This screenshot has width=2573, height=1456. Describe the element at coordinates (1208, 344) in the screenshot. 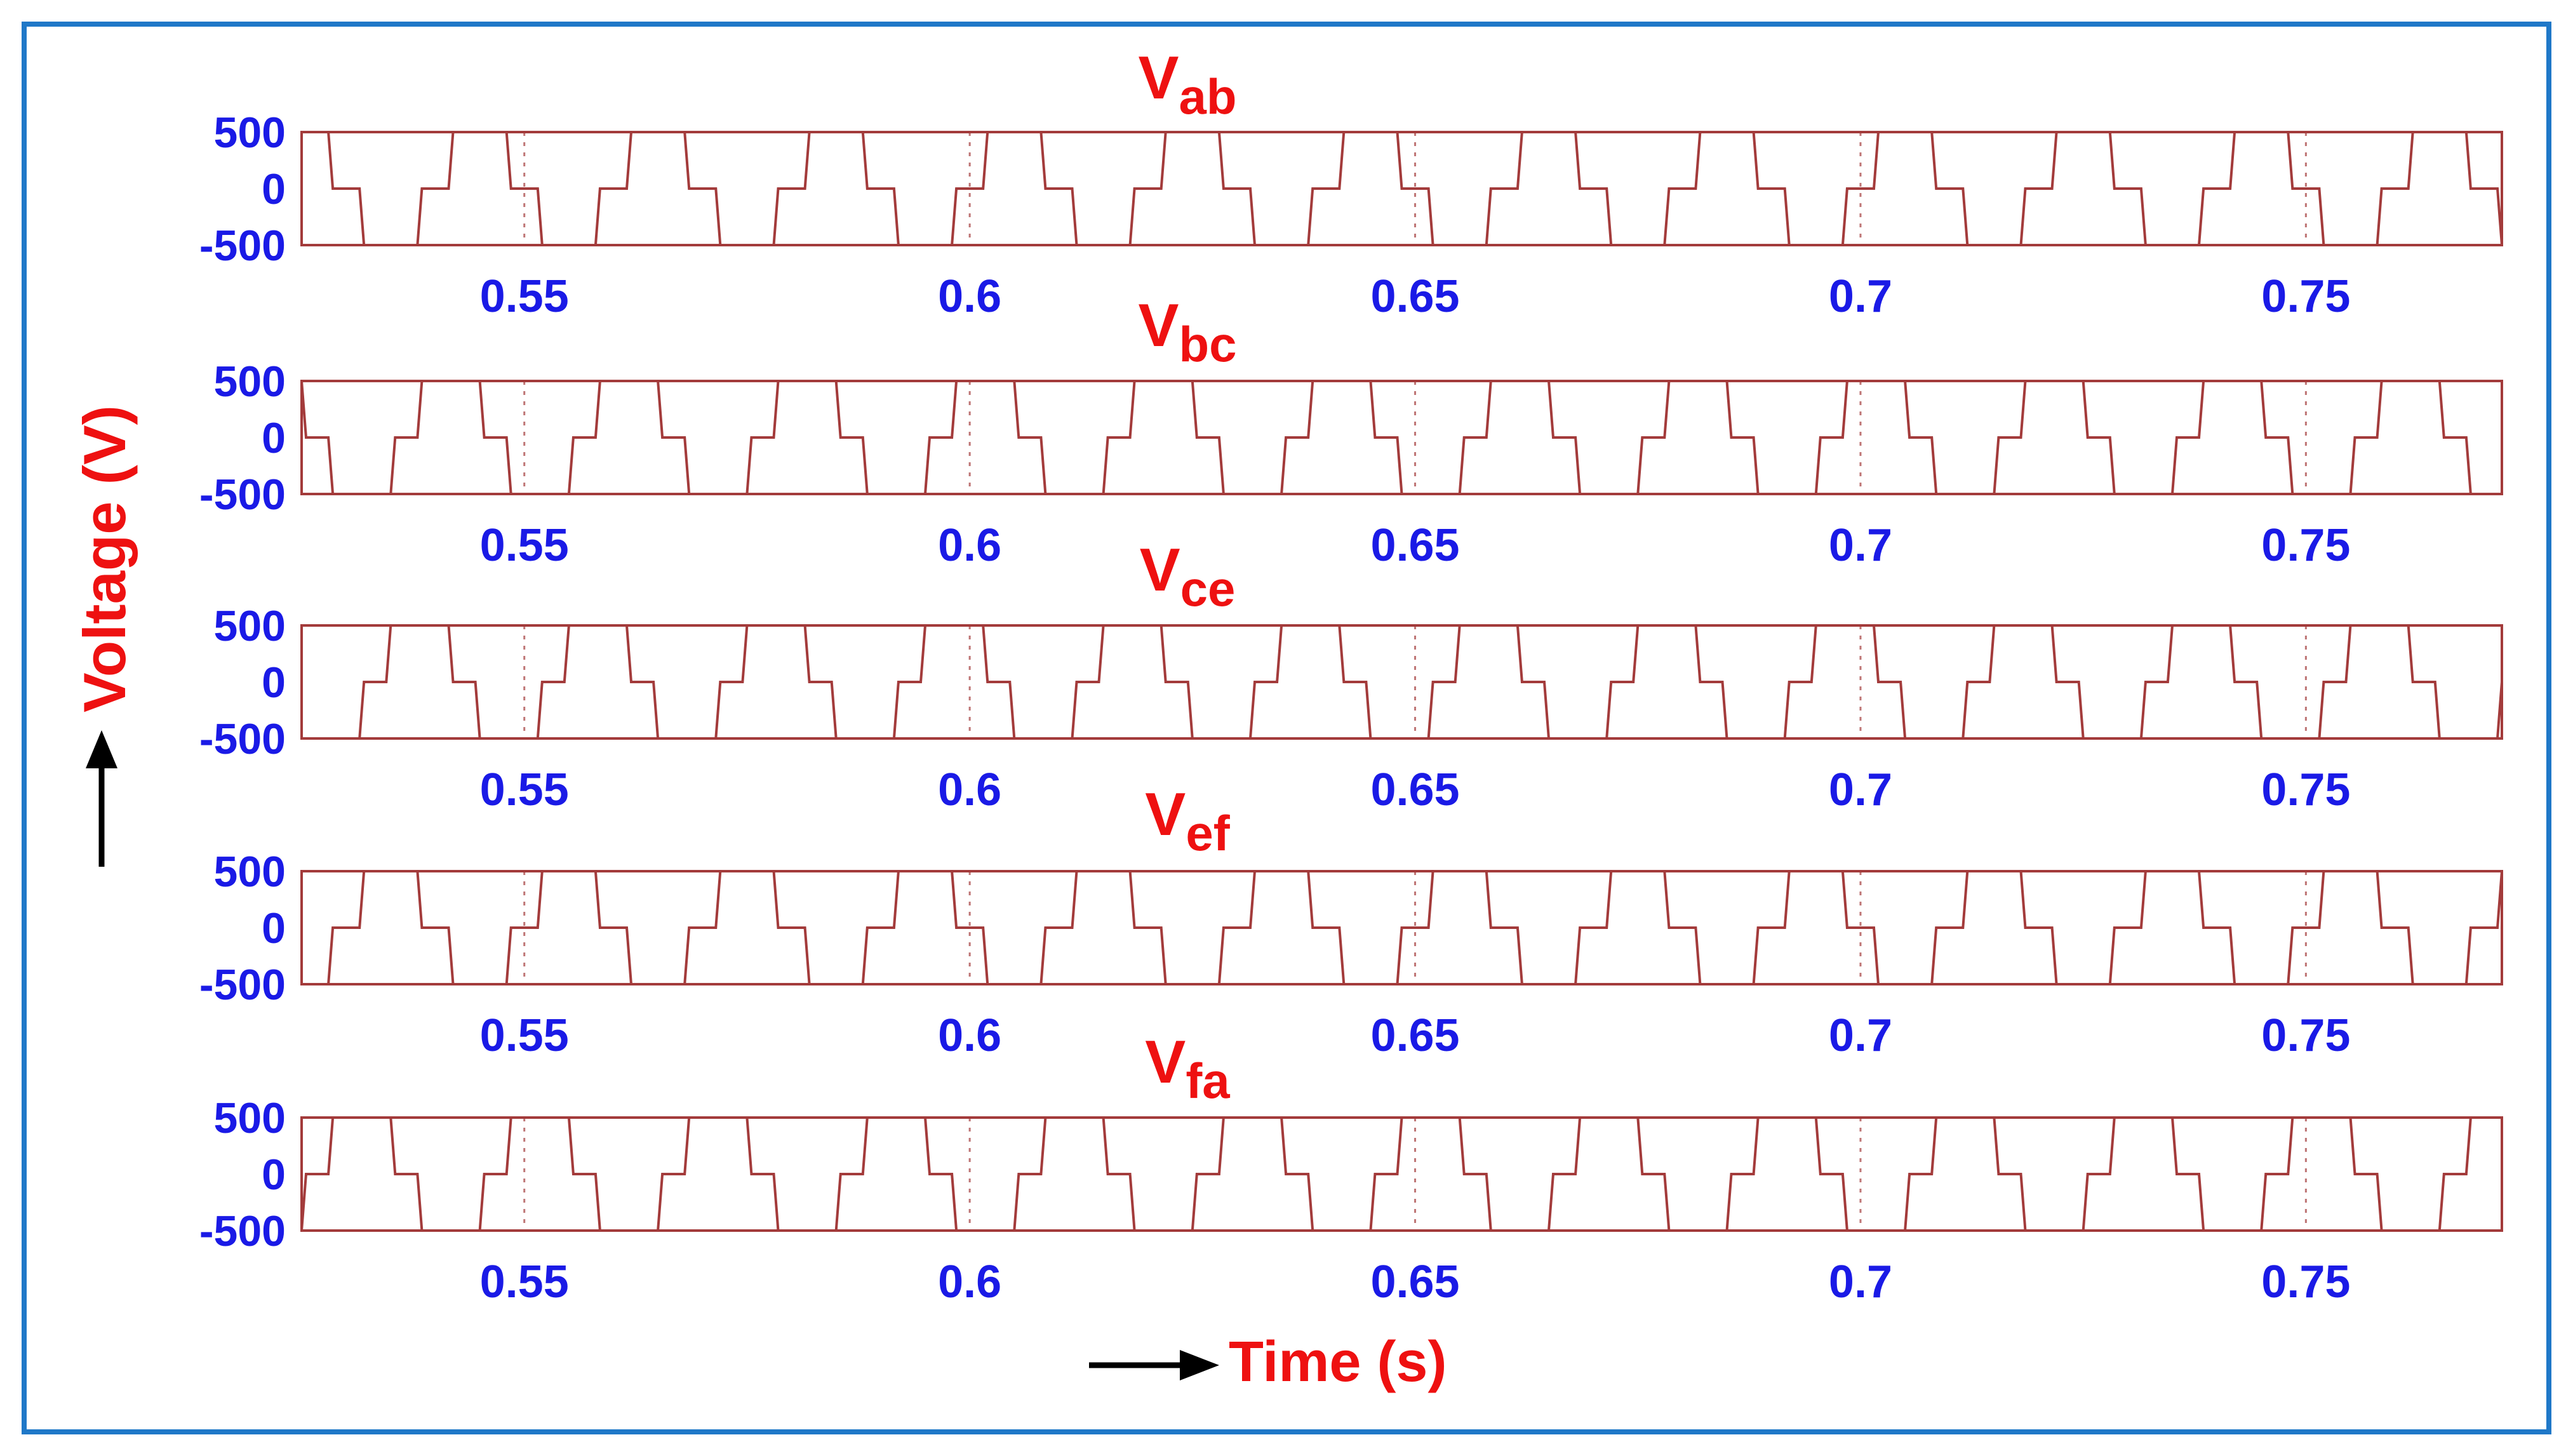

I see `panel-title-sub: bc` at that location.